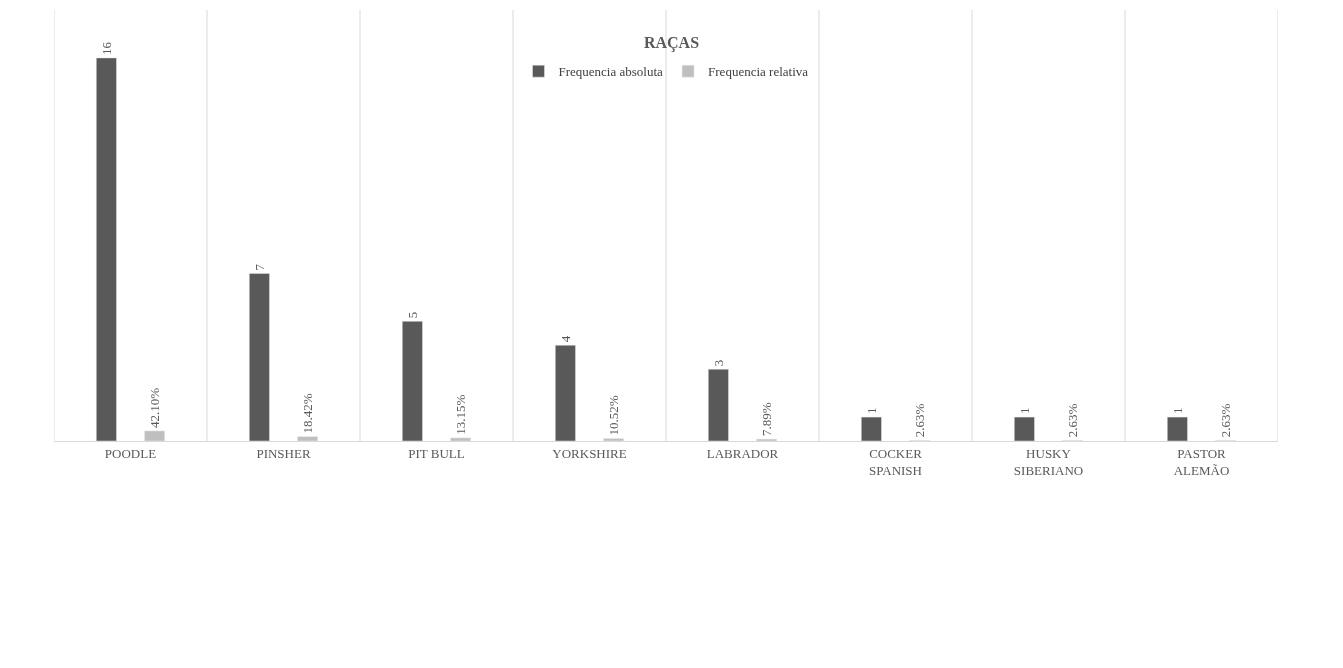 This screenshot has width=1343, height=668. What do you see at coordinates (1048, 461) in the screenshot?
I see `x-tick-label: HUSKY SIBERIANO` at bounding box center [1048, 461].